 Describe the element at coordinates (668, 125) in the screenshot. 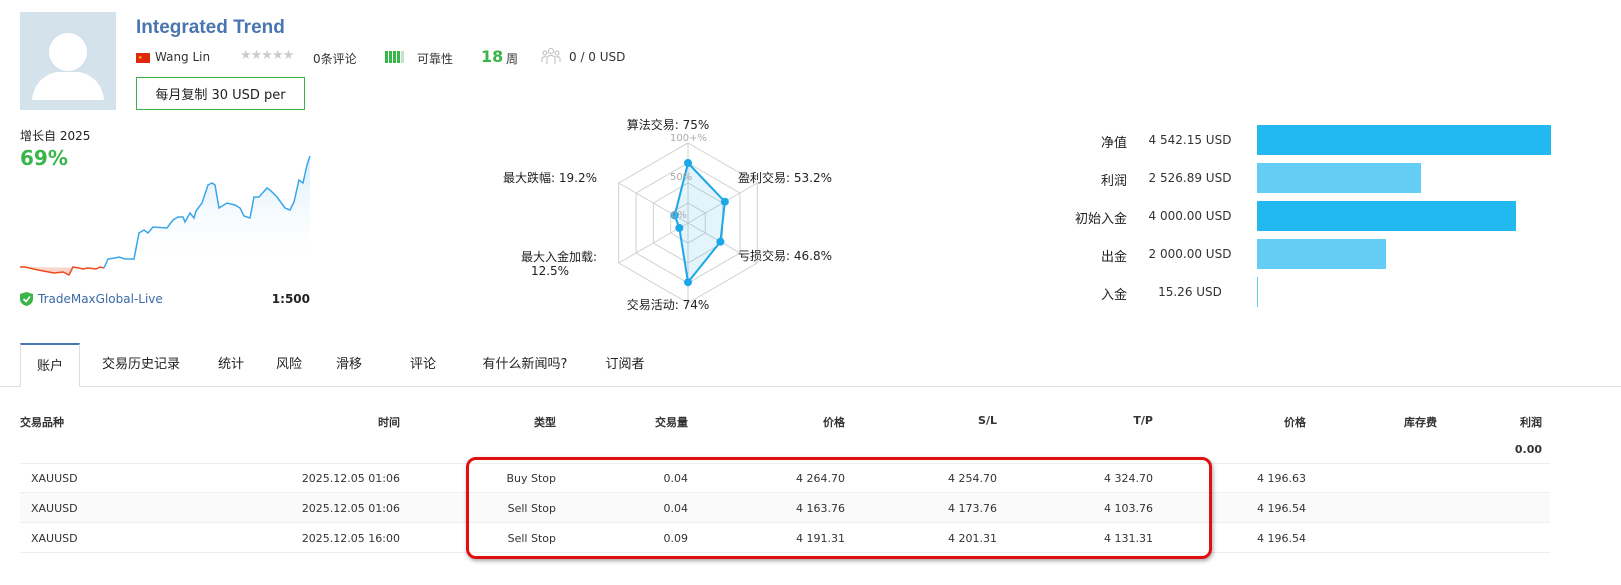

I see `radar-label-algo: 算法交易: 75%` at that location.